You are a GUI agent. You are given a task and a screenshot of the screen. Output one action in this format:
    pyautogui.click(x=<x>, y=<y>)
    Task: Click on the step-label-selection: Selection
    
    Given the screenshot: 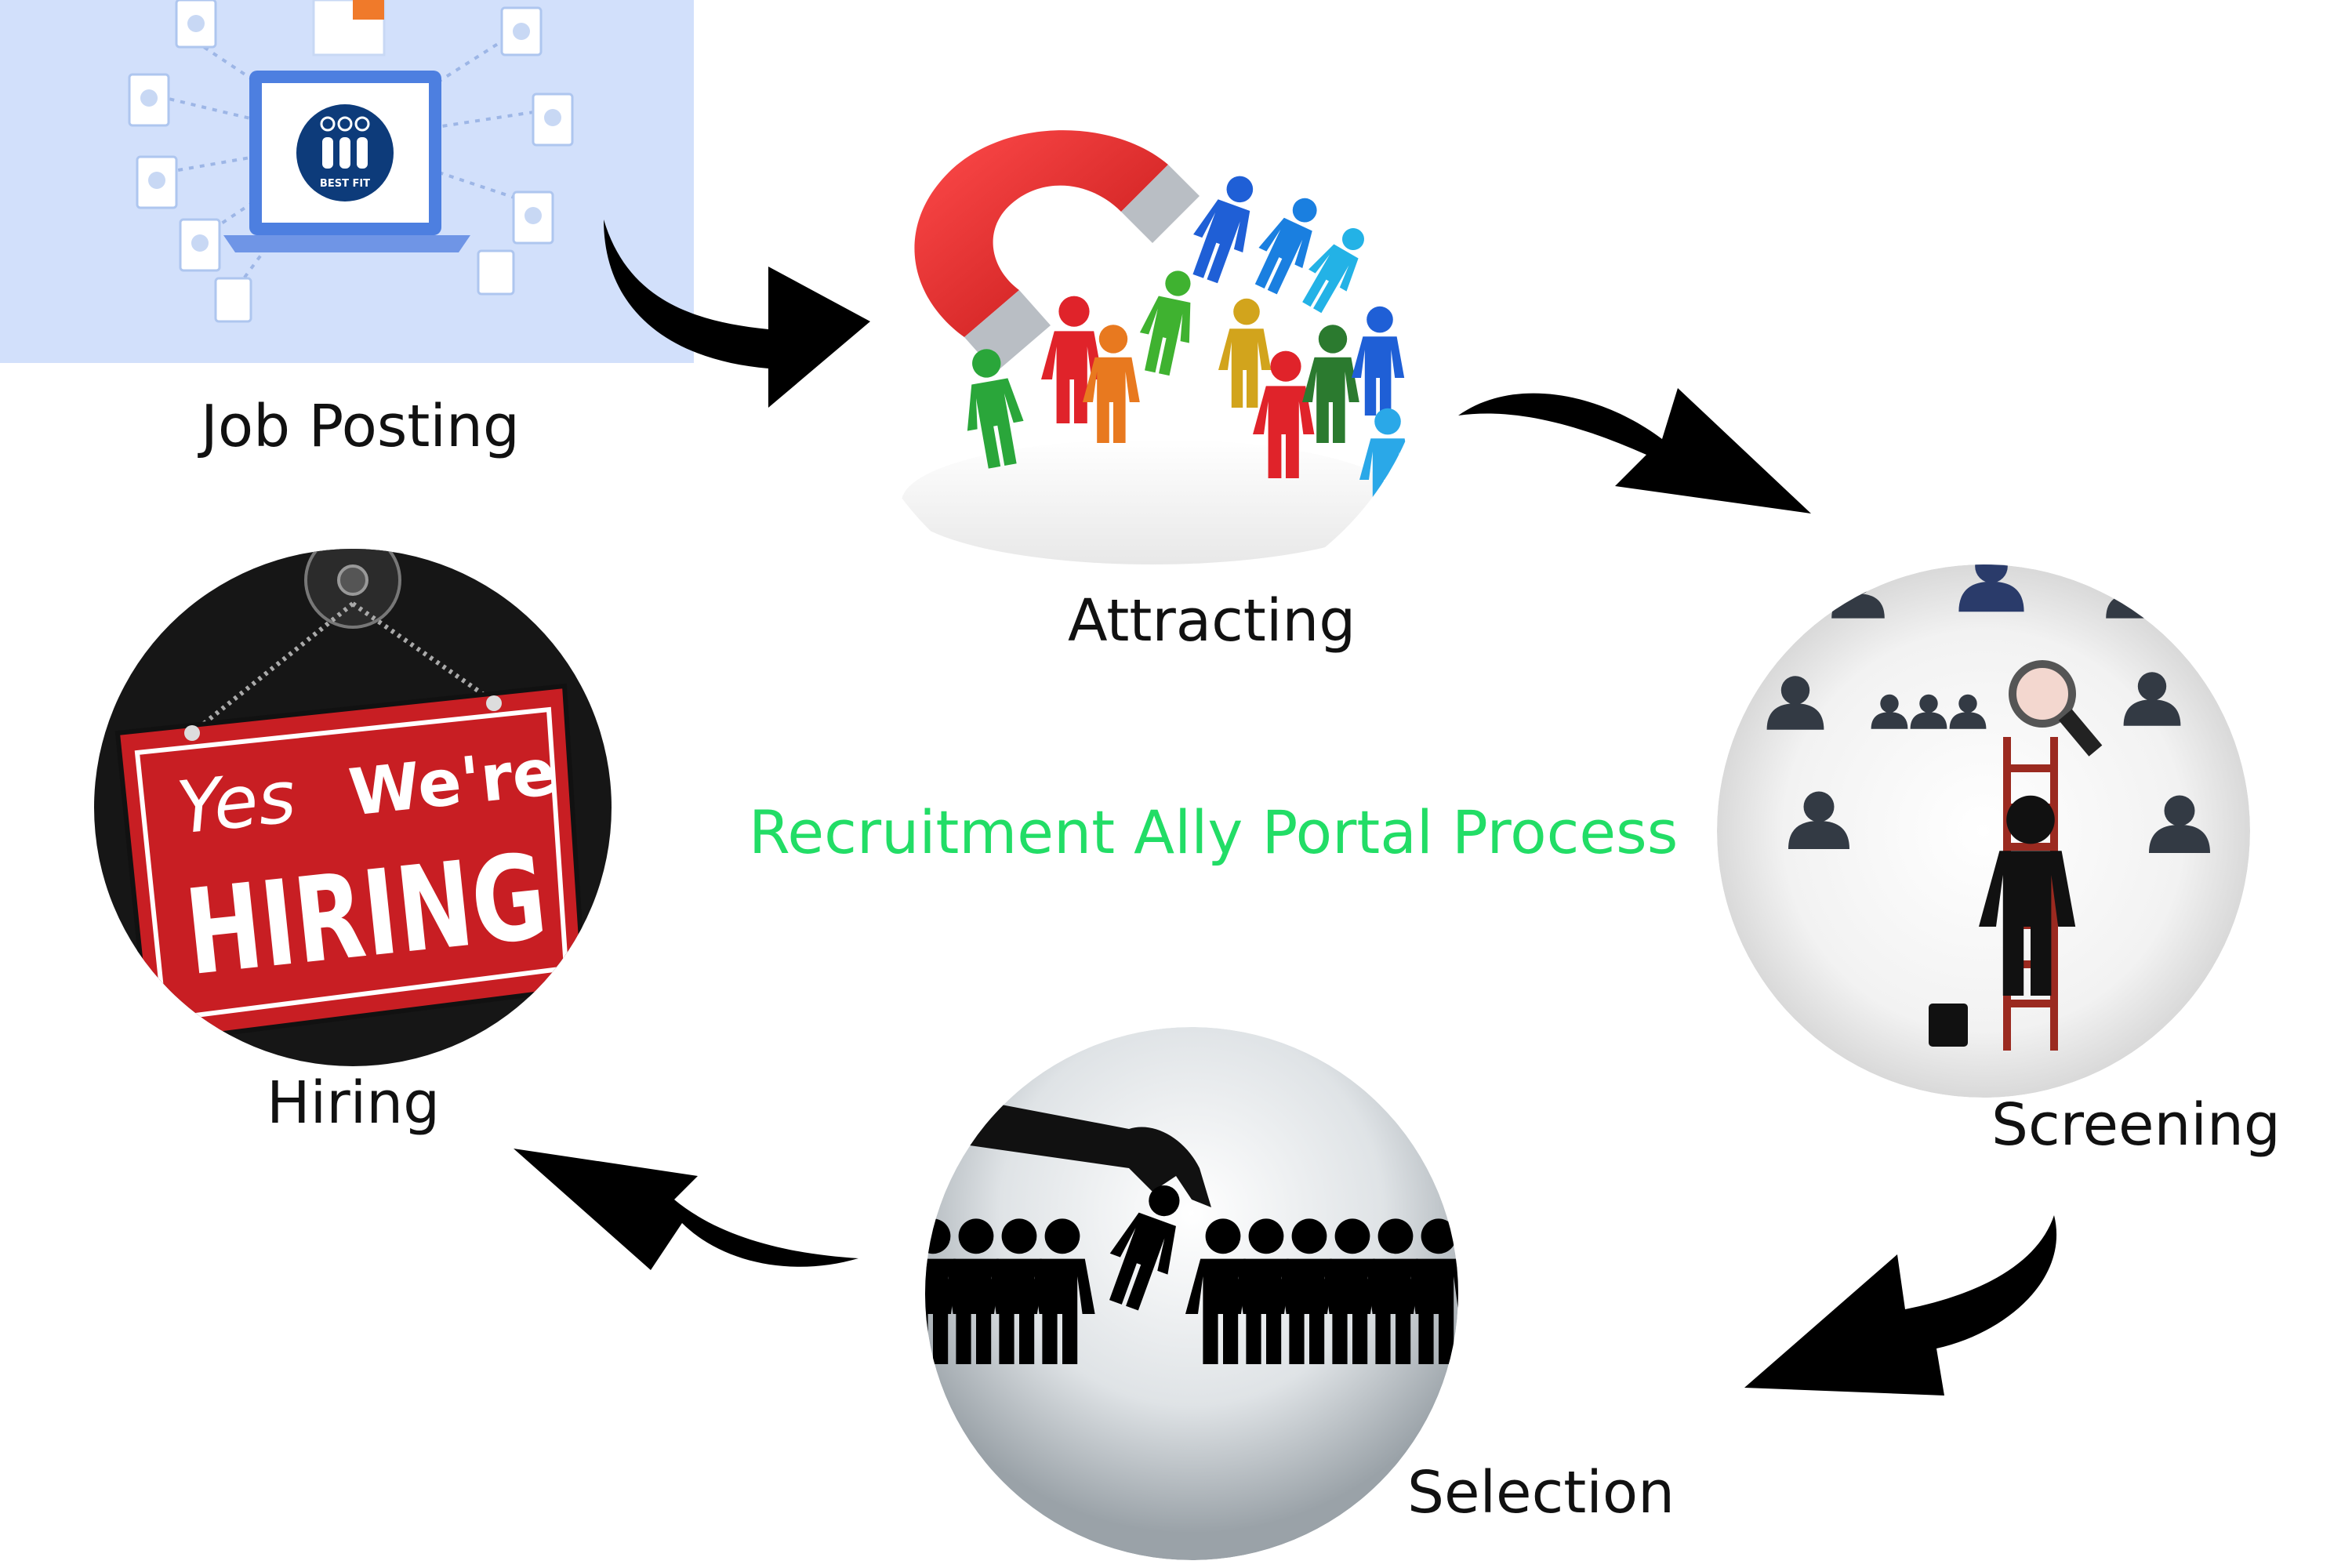 What is the action you would take?
    pyautogui.click(x=1541, y=1492)
    